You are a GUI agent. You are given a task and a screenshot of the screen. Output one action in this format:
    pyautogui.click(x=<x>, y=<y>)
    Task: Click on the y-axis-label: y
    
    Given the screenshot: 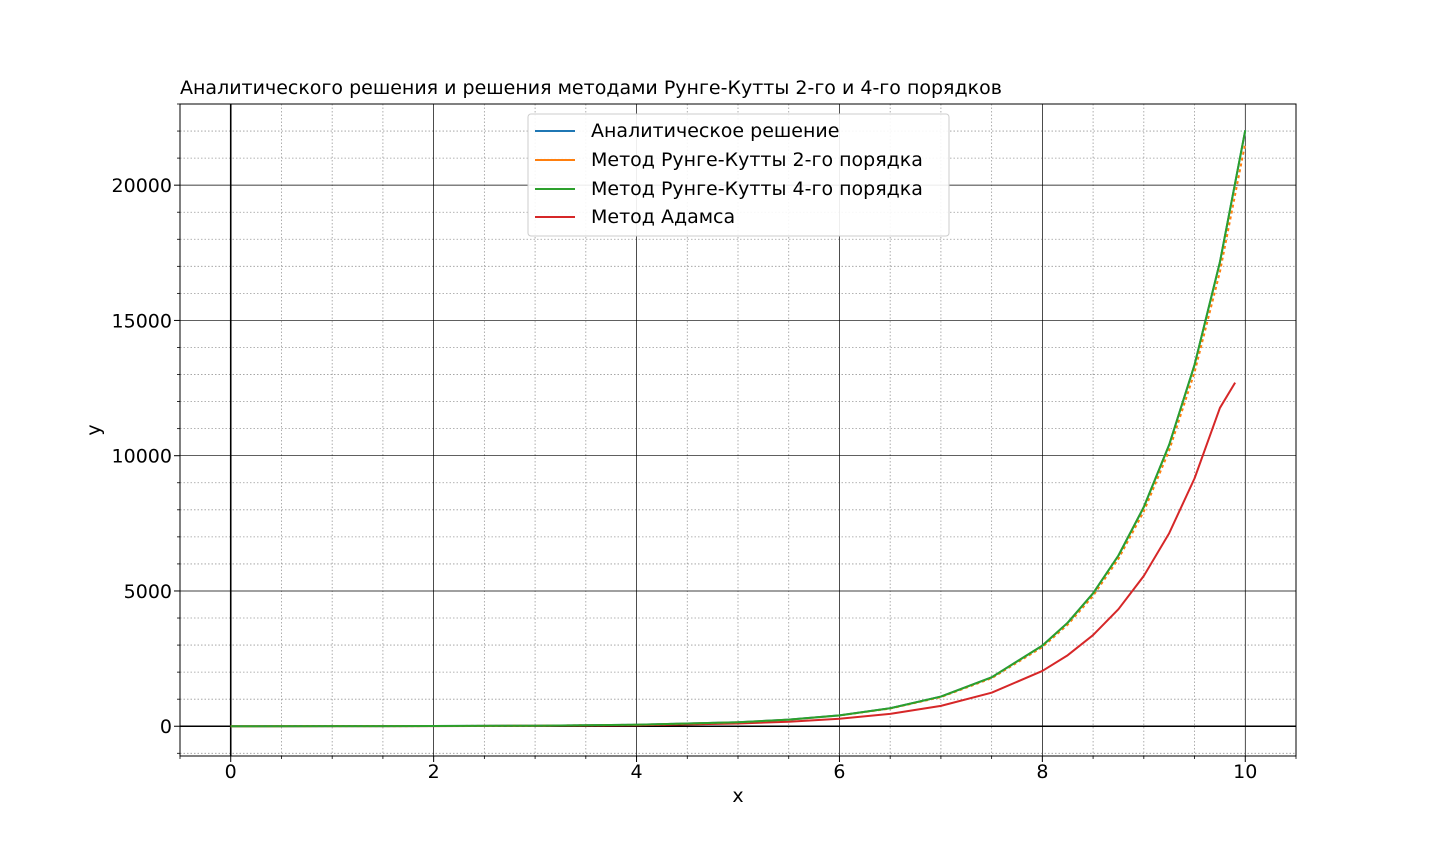 What is the action you would take?
    pyautogui.click(x=94, y=429)
    